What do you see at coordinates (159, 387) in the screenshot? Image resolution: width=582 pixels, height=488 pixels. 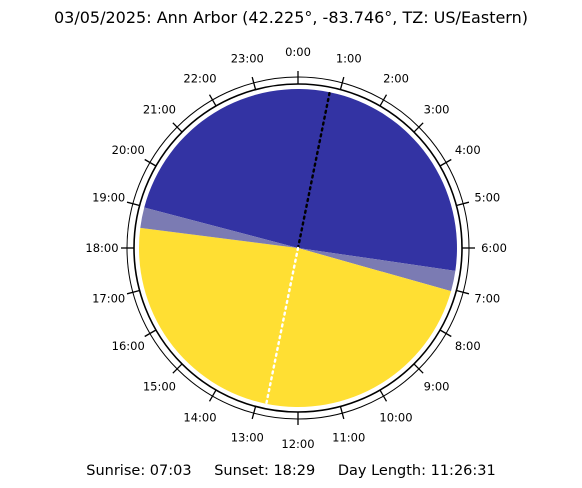 I see `hour-label: 15:00` at bounding box center [159, 387].